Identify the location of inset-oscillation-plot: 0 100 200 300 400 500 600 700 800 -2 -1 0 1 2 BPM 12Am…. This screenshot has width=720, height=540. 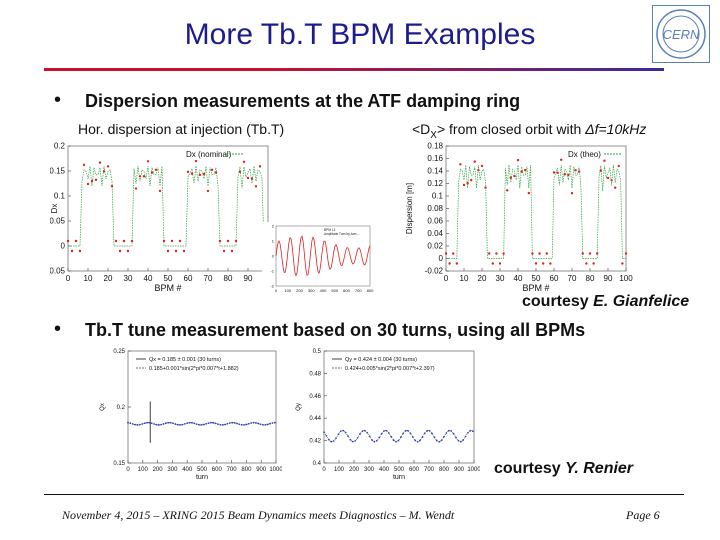
(318, 260).